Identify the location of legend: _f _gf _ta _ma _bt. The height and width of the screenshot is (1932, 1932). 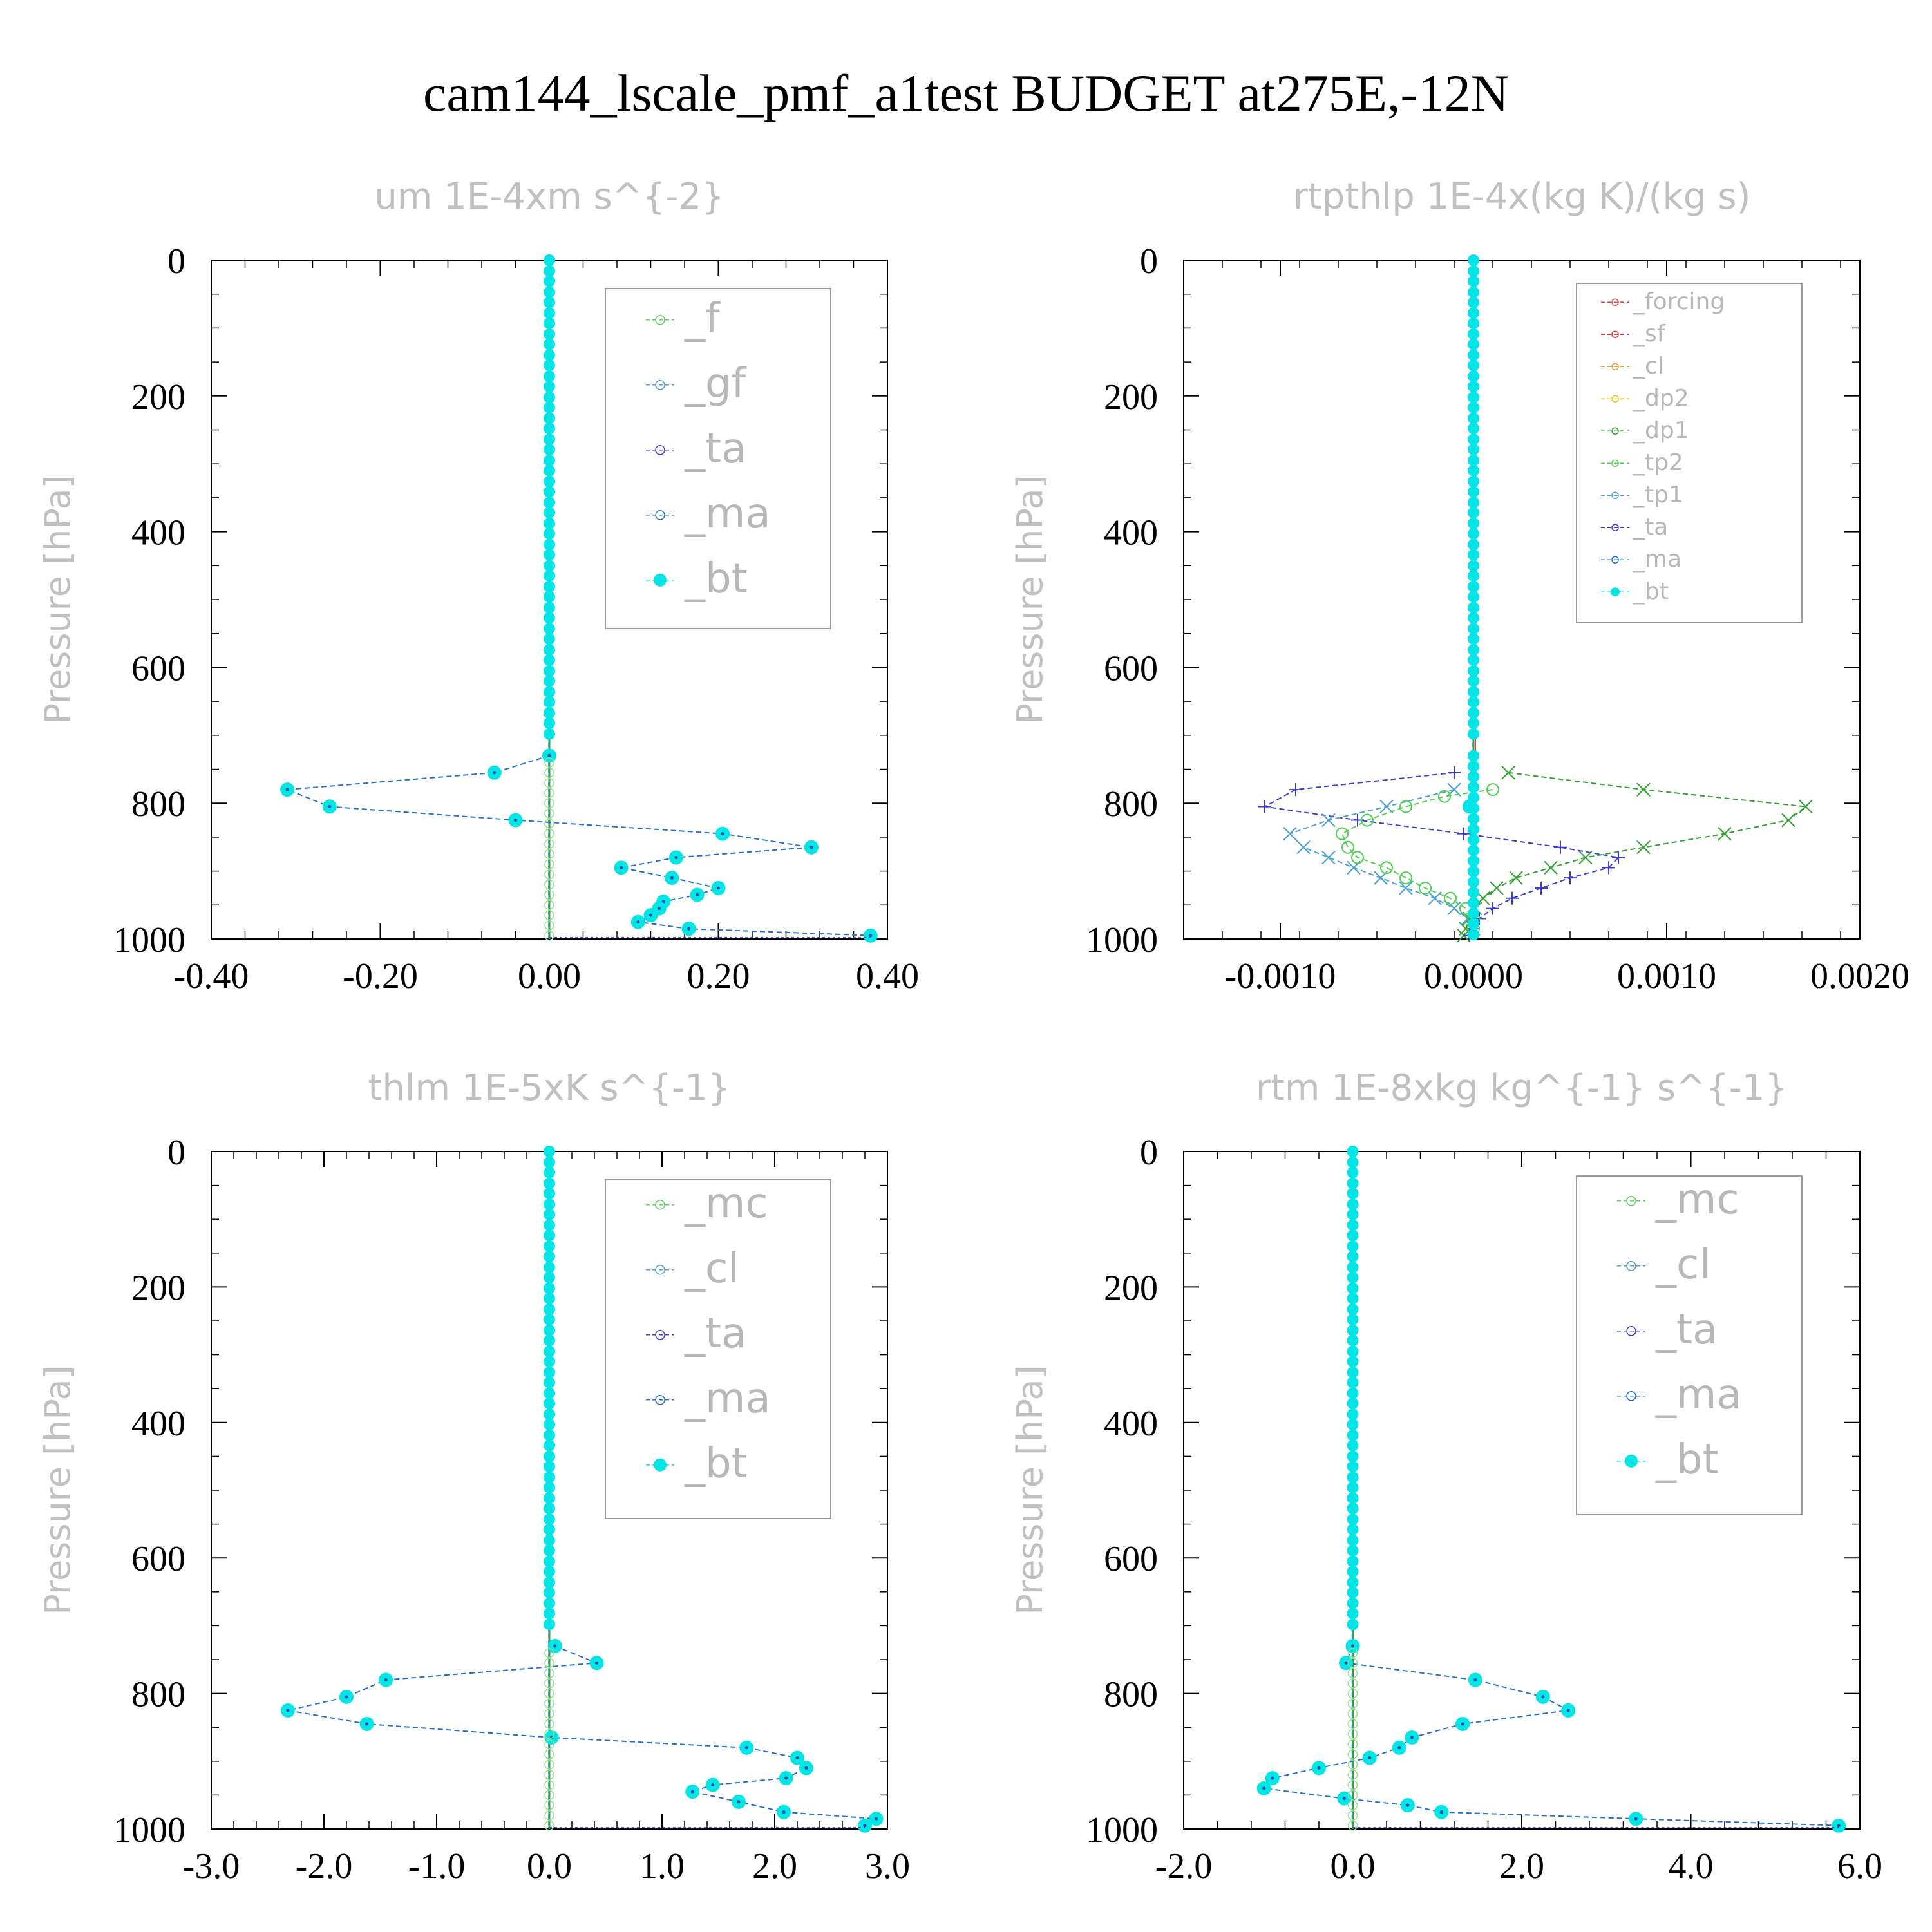
(718, 459).